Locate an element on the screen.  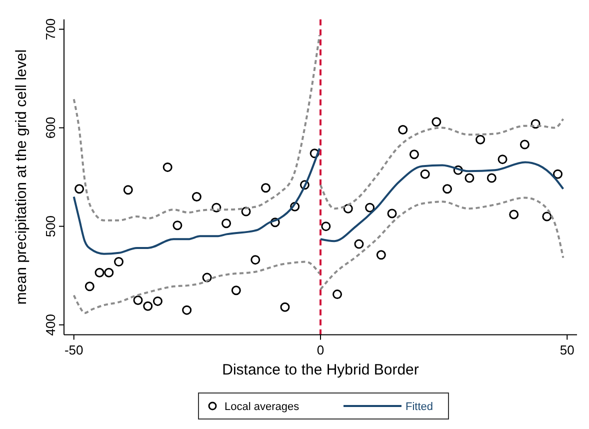
x-tick-label: -50 is located at coordinates (74, 350).